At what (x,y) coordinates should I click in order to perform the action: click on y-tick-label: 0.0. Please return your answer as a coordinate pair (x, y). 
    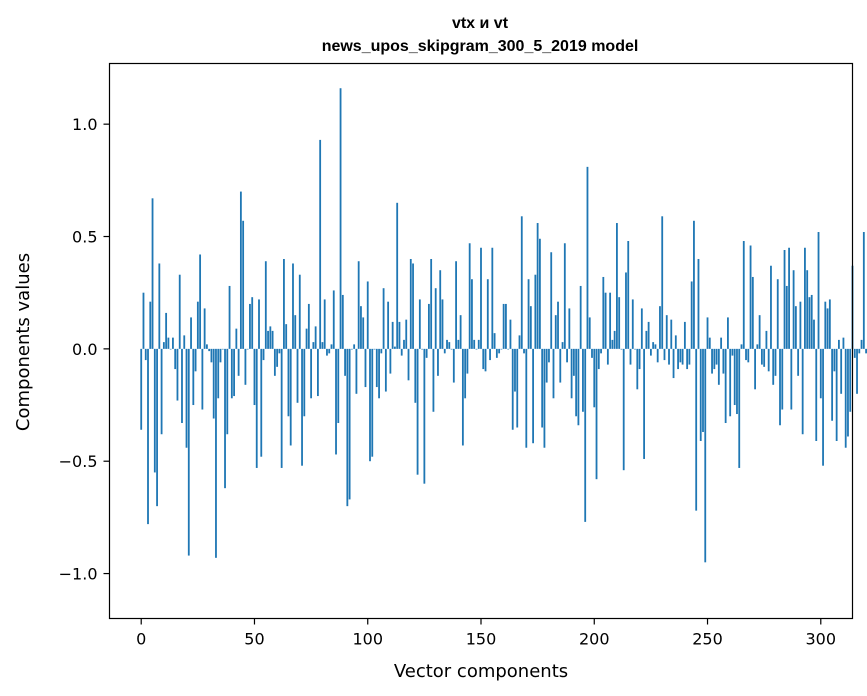
    Looking at the image, I should click on (84, 349).